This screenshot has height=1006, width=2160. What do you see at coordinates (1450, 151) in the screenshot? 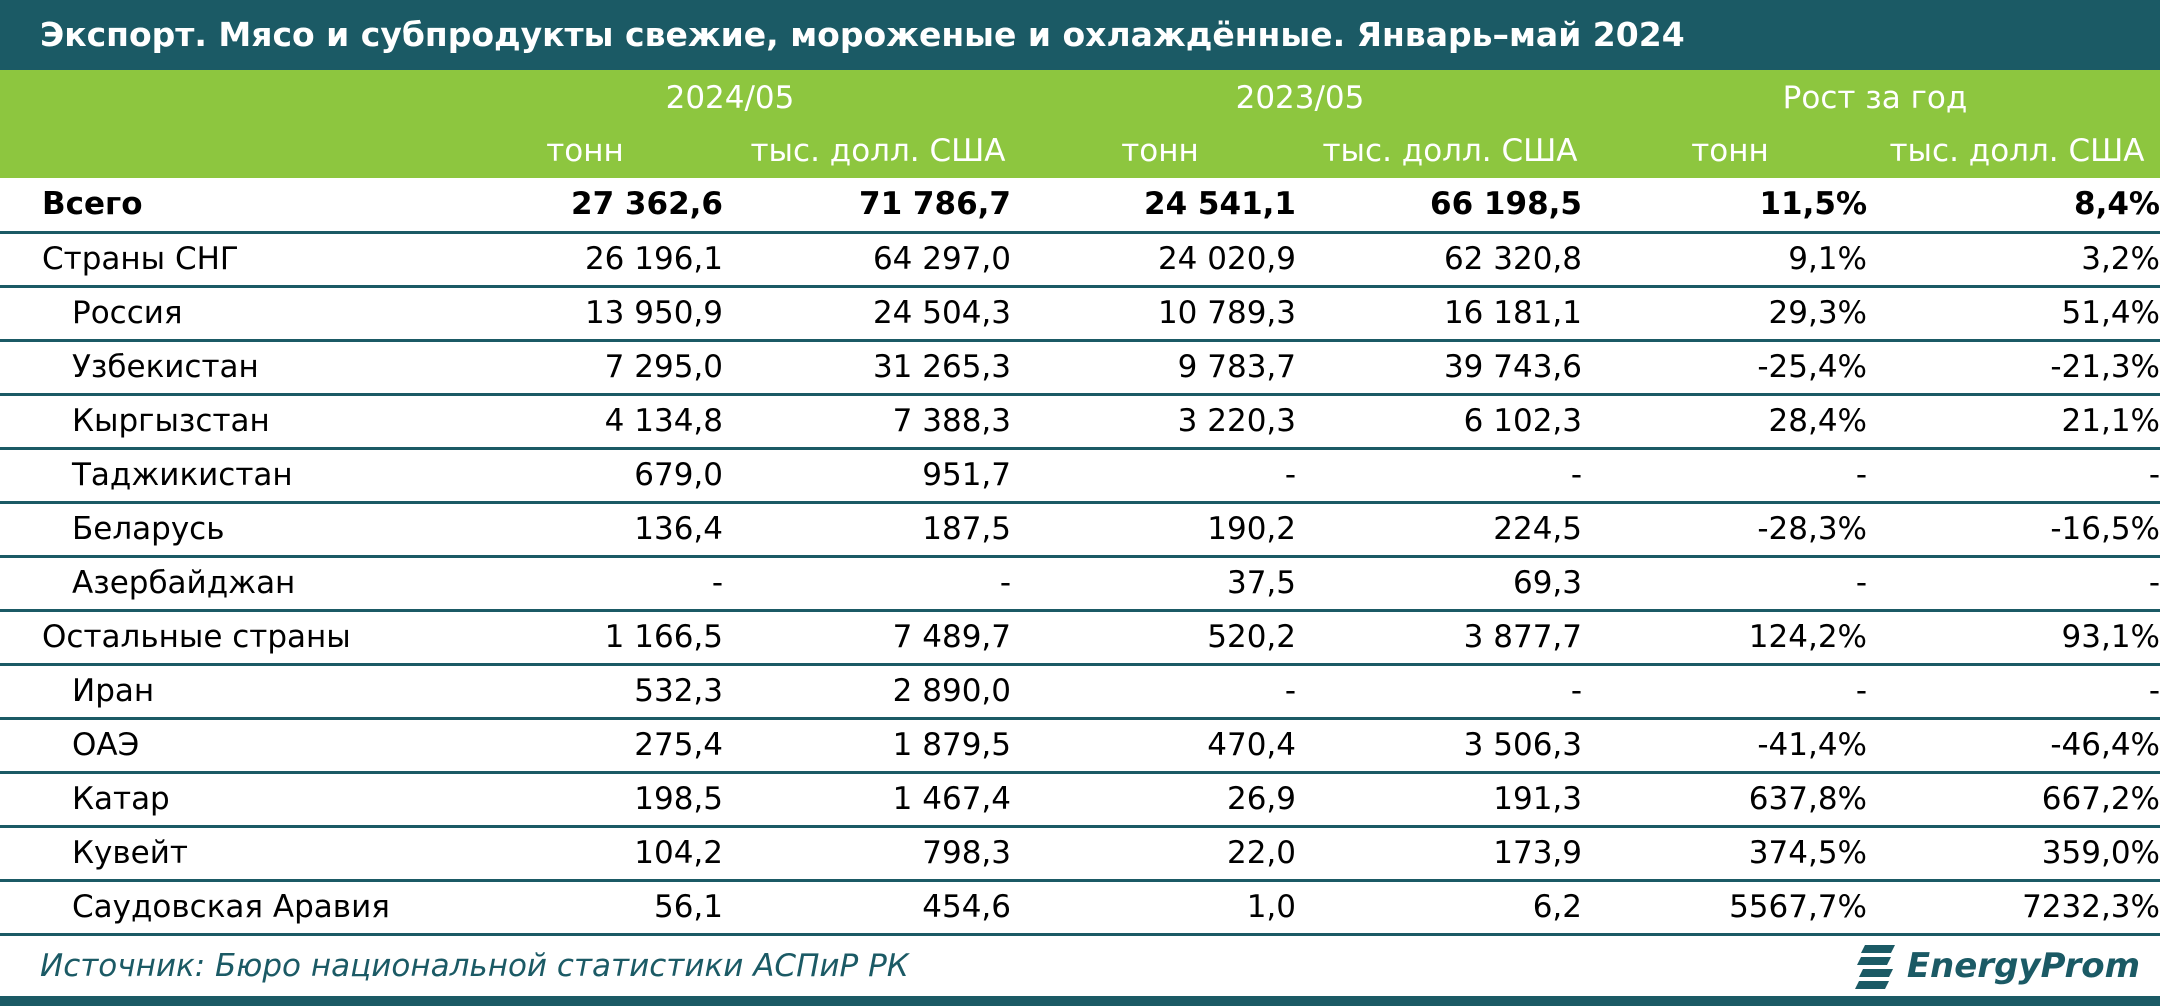
I see `unit-header-usd-2023: тыс. долл. США` at bounding box center [1450, 151].